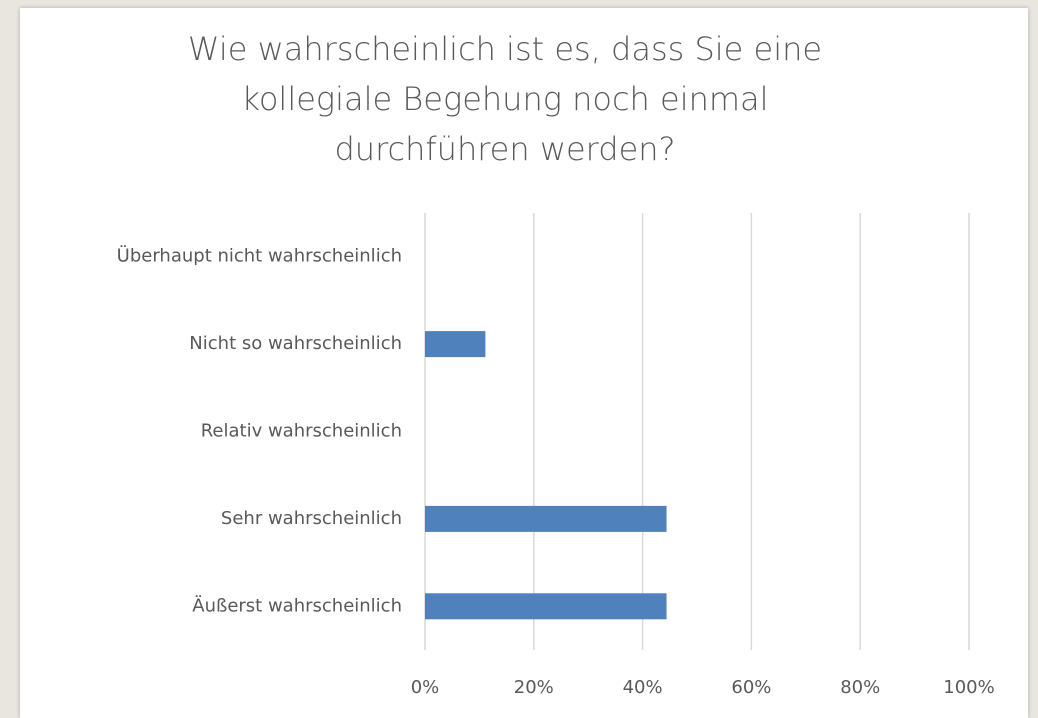  I want to click on x-tick-label: 40%, so click(643, 687).